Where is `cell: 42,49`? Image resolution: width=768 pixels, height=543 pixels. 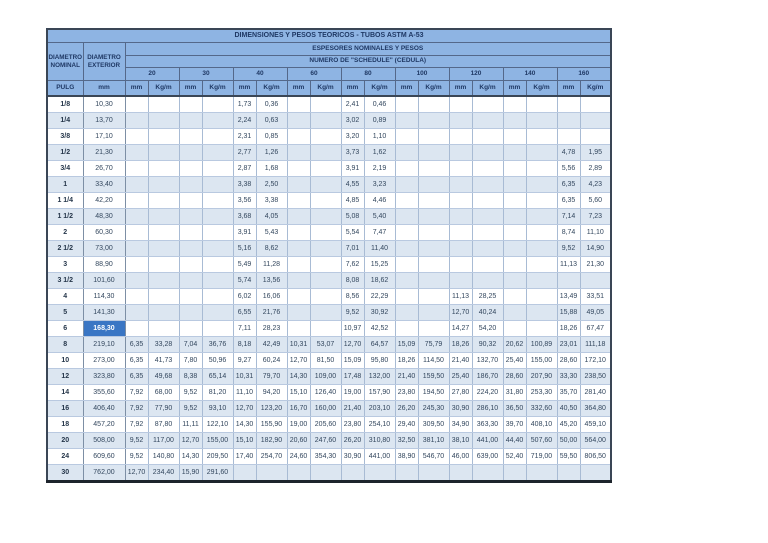
cell: 42,49 is located at coordinates (271, 344).